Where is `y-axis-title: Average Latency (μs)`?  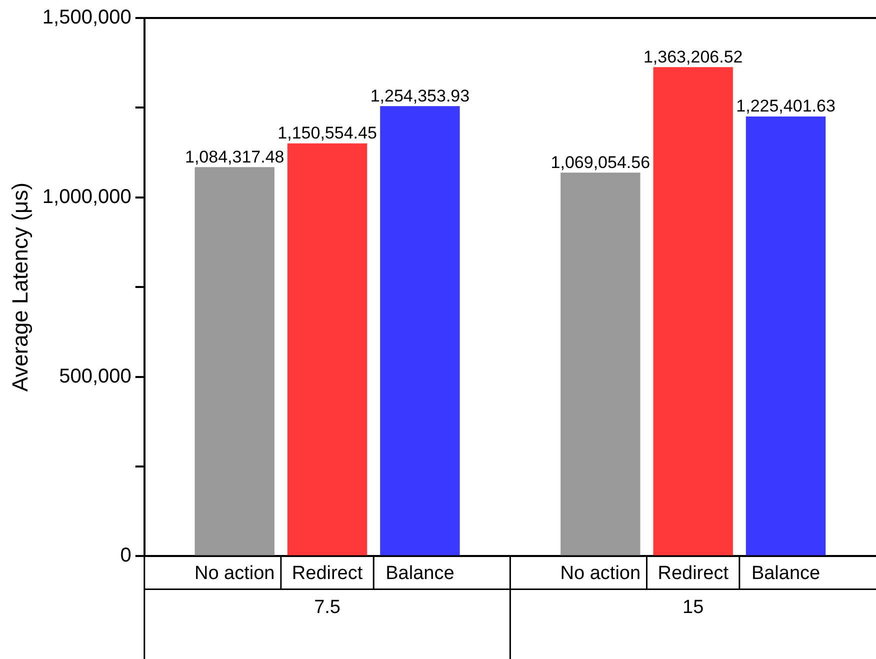 y-axis-title: Average Latency (μs) is located at coordinates (19, 287).